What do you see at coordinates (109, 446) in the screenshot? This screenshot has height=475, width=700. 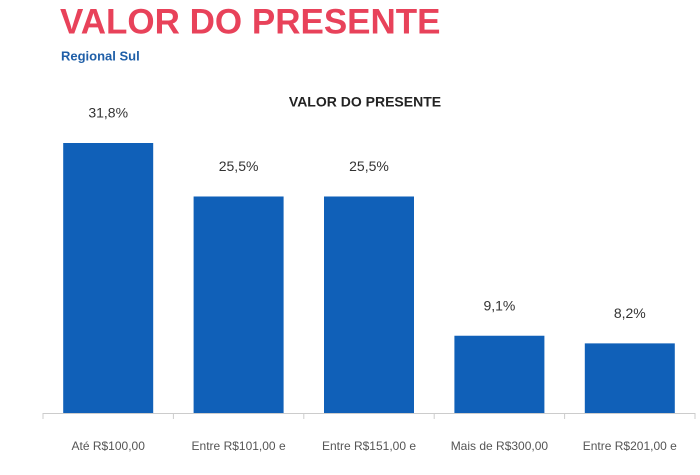 I see `x-tick-label: Até R$100,00` at bounding box center [109, 446].